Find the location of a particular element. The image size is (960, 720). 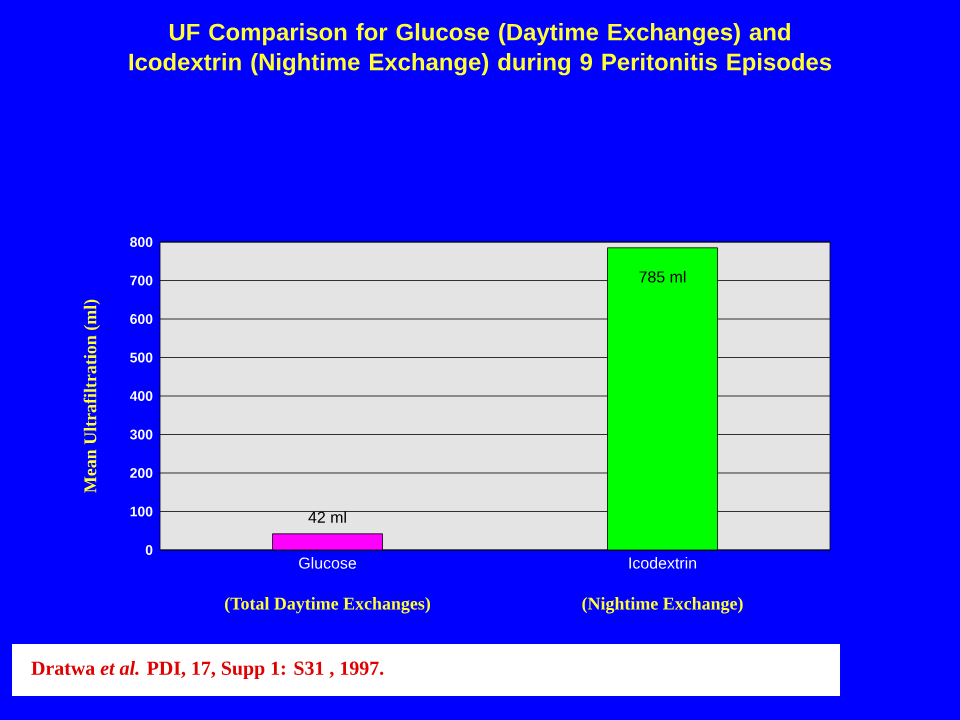

y-axis-title: Mean Ultrafiltration (ml) is located at coordinates (92, 396).